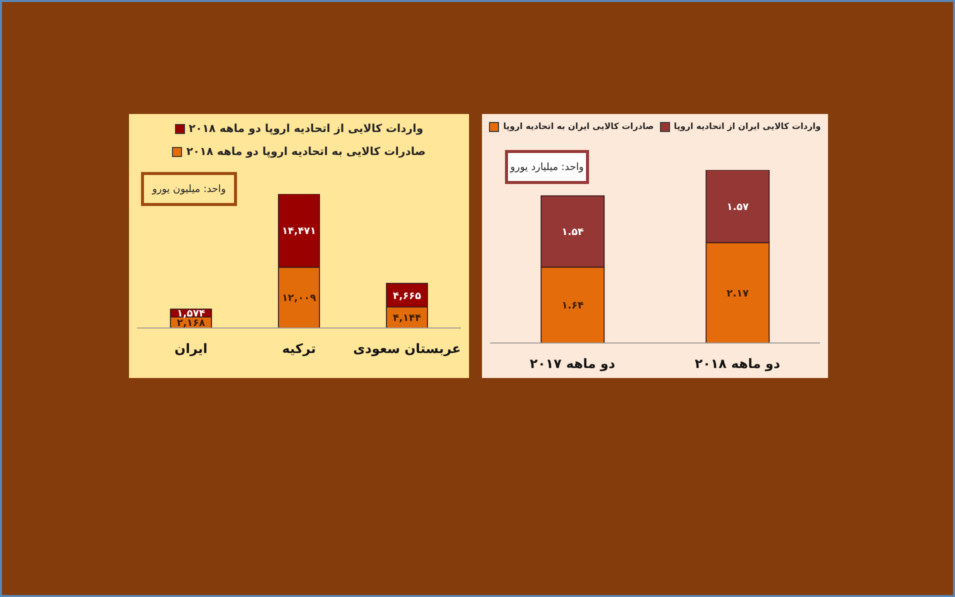  I want to click on data-label: ۱.۵۷, so click(737, 207).